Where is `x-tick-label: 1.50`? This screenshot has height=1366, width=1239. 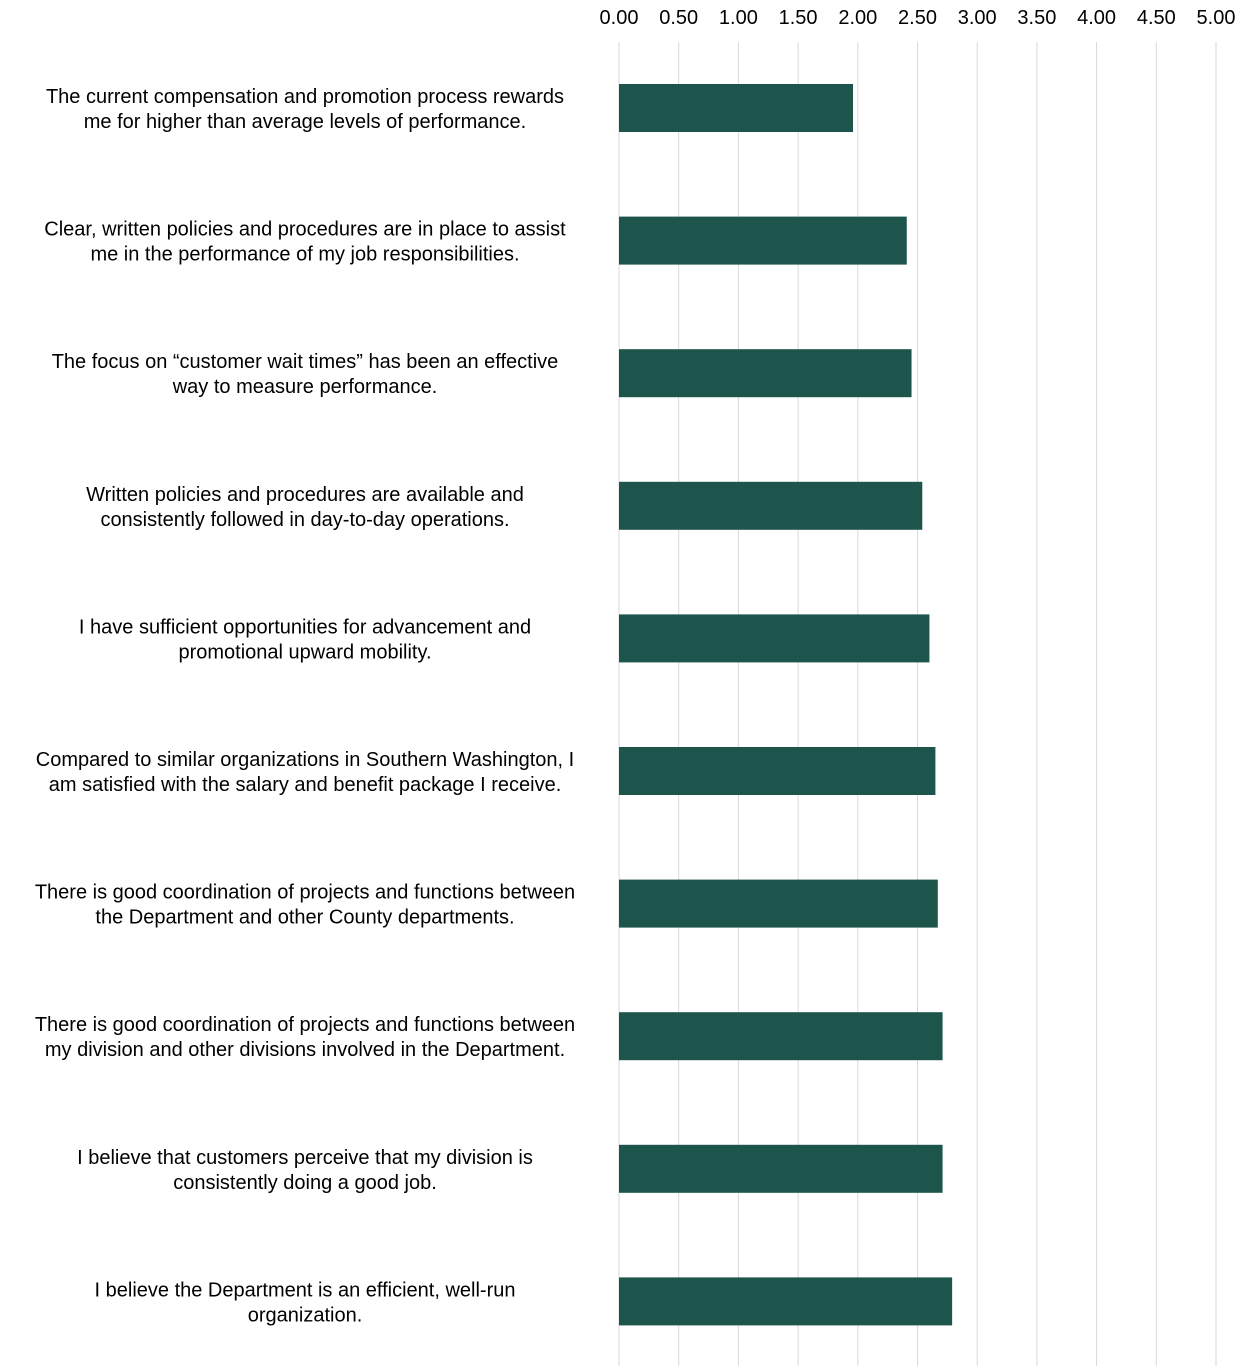 x-tick-label: 1.50 is located at coordinates (798, 18).